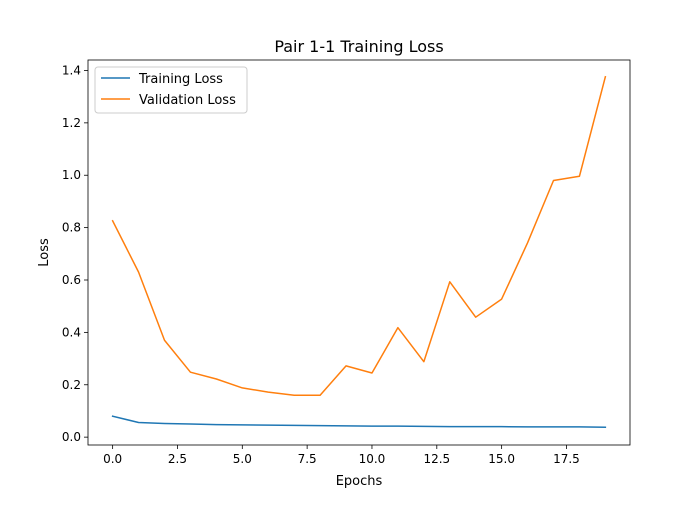 This screenshot has width=700, height=505. Describe the element at coordinates (71, 437) in the screenshot. I see `y-tick-label: 0.0` at that location.